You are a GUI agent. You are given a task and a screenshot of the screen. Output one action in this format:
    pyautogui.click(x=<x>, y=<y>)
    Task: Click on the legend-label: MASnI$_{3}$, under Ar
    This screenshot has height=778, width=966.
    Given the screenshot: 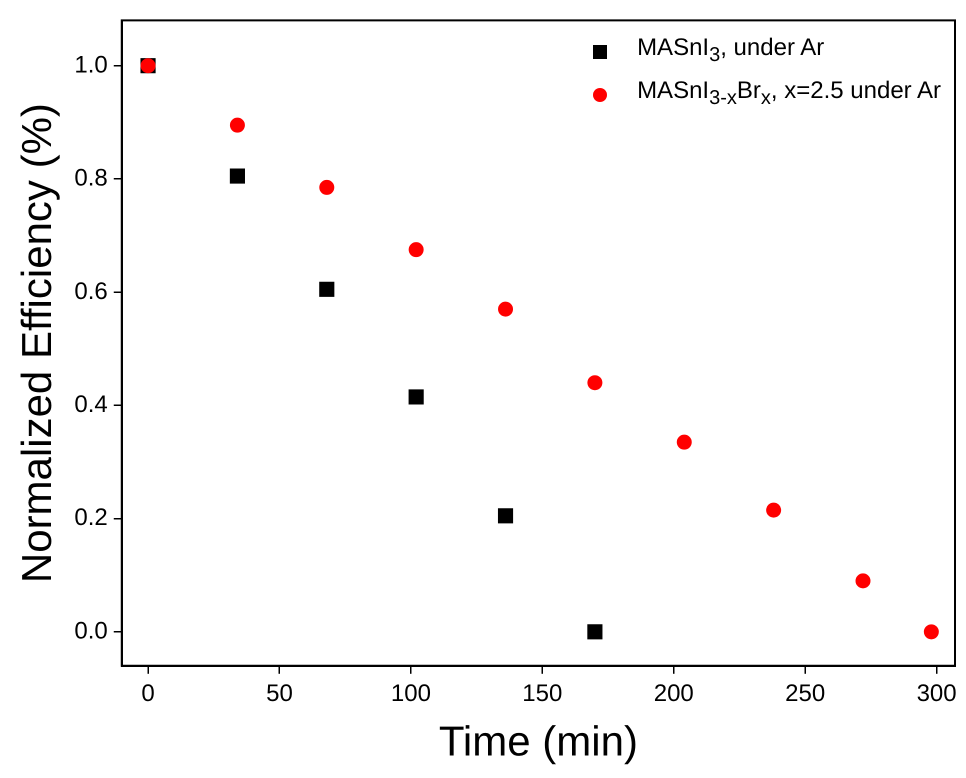 What is the action you would take?
    pyautogui.click(x=730, y=50)
    